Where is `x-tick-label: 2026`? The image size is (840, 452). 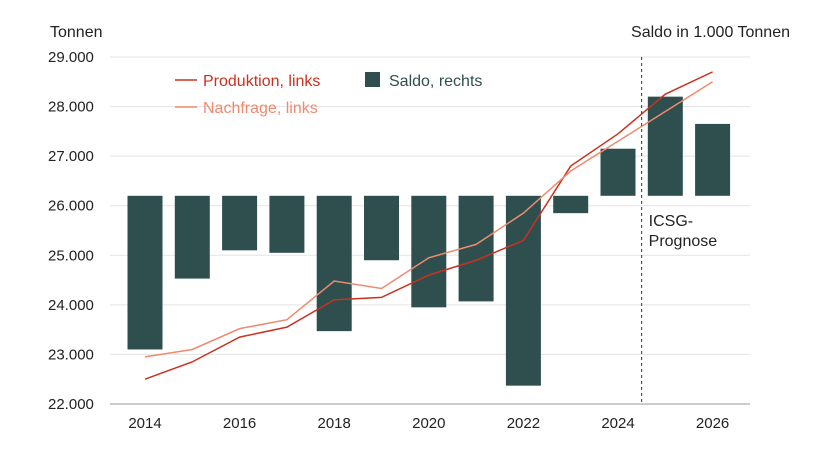
x-tick-label: 2026 is located at coordinates (712, 423).